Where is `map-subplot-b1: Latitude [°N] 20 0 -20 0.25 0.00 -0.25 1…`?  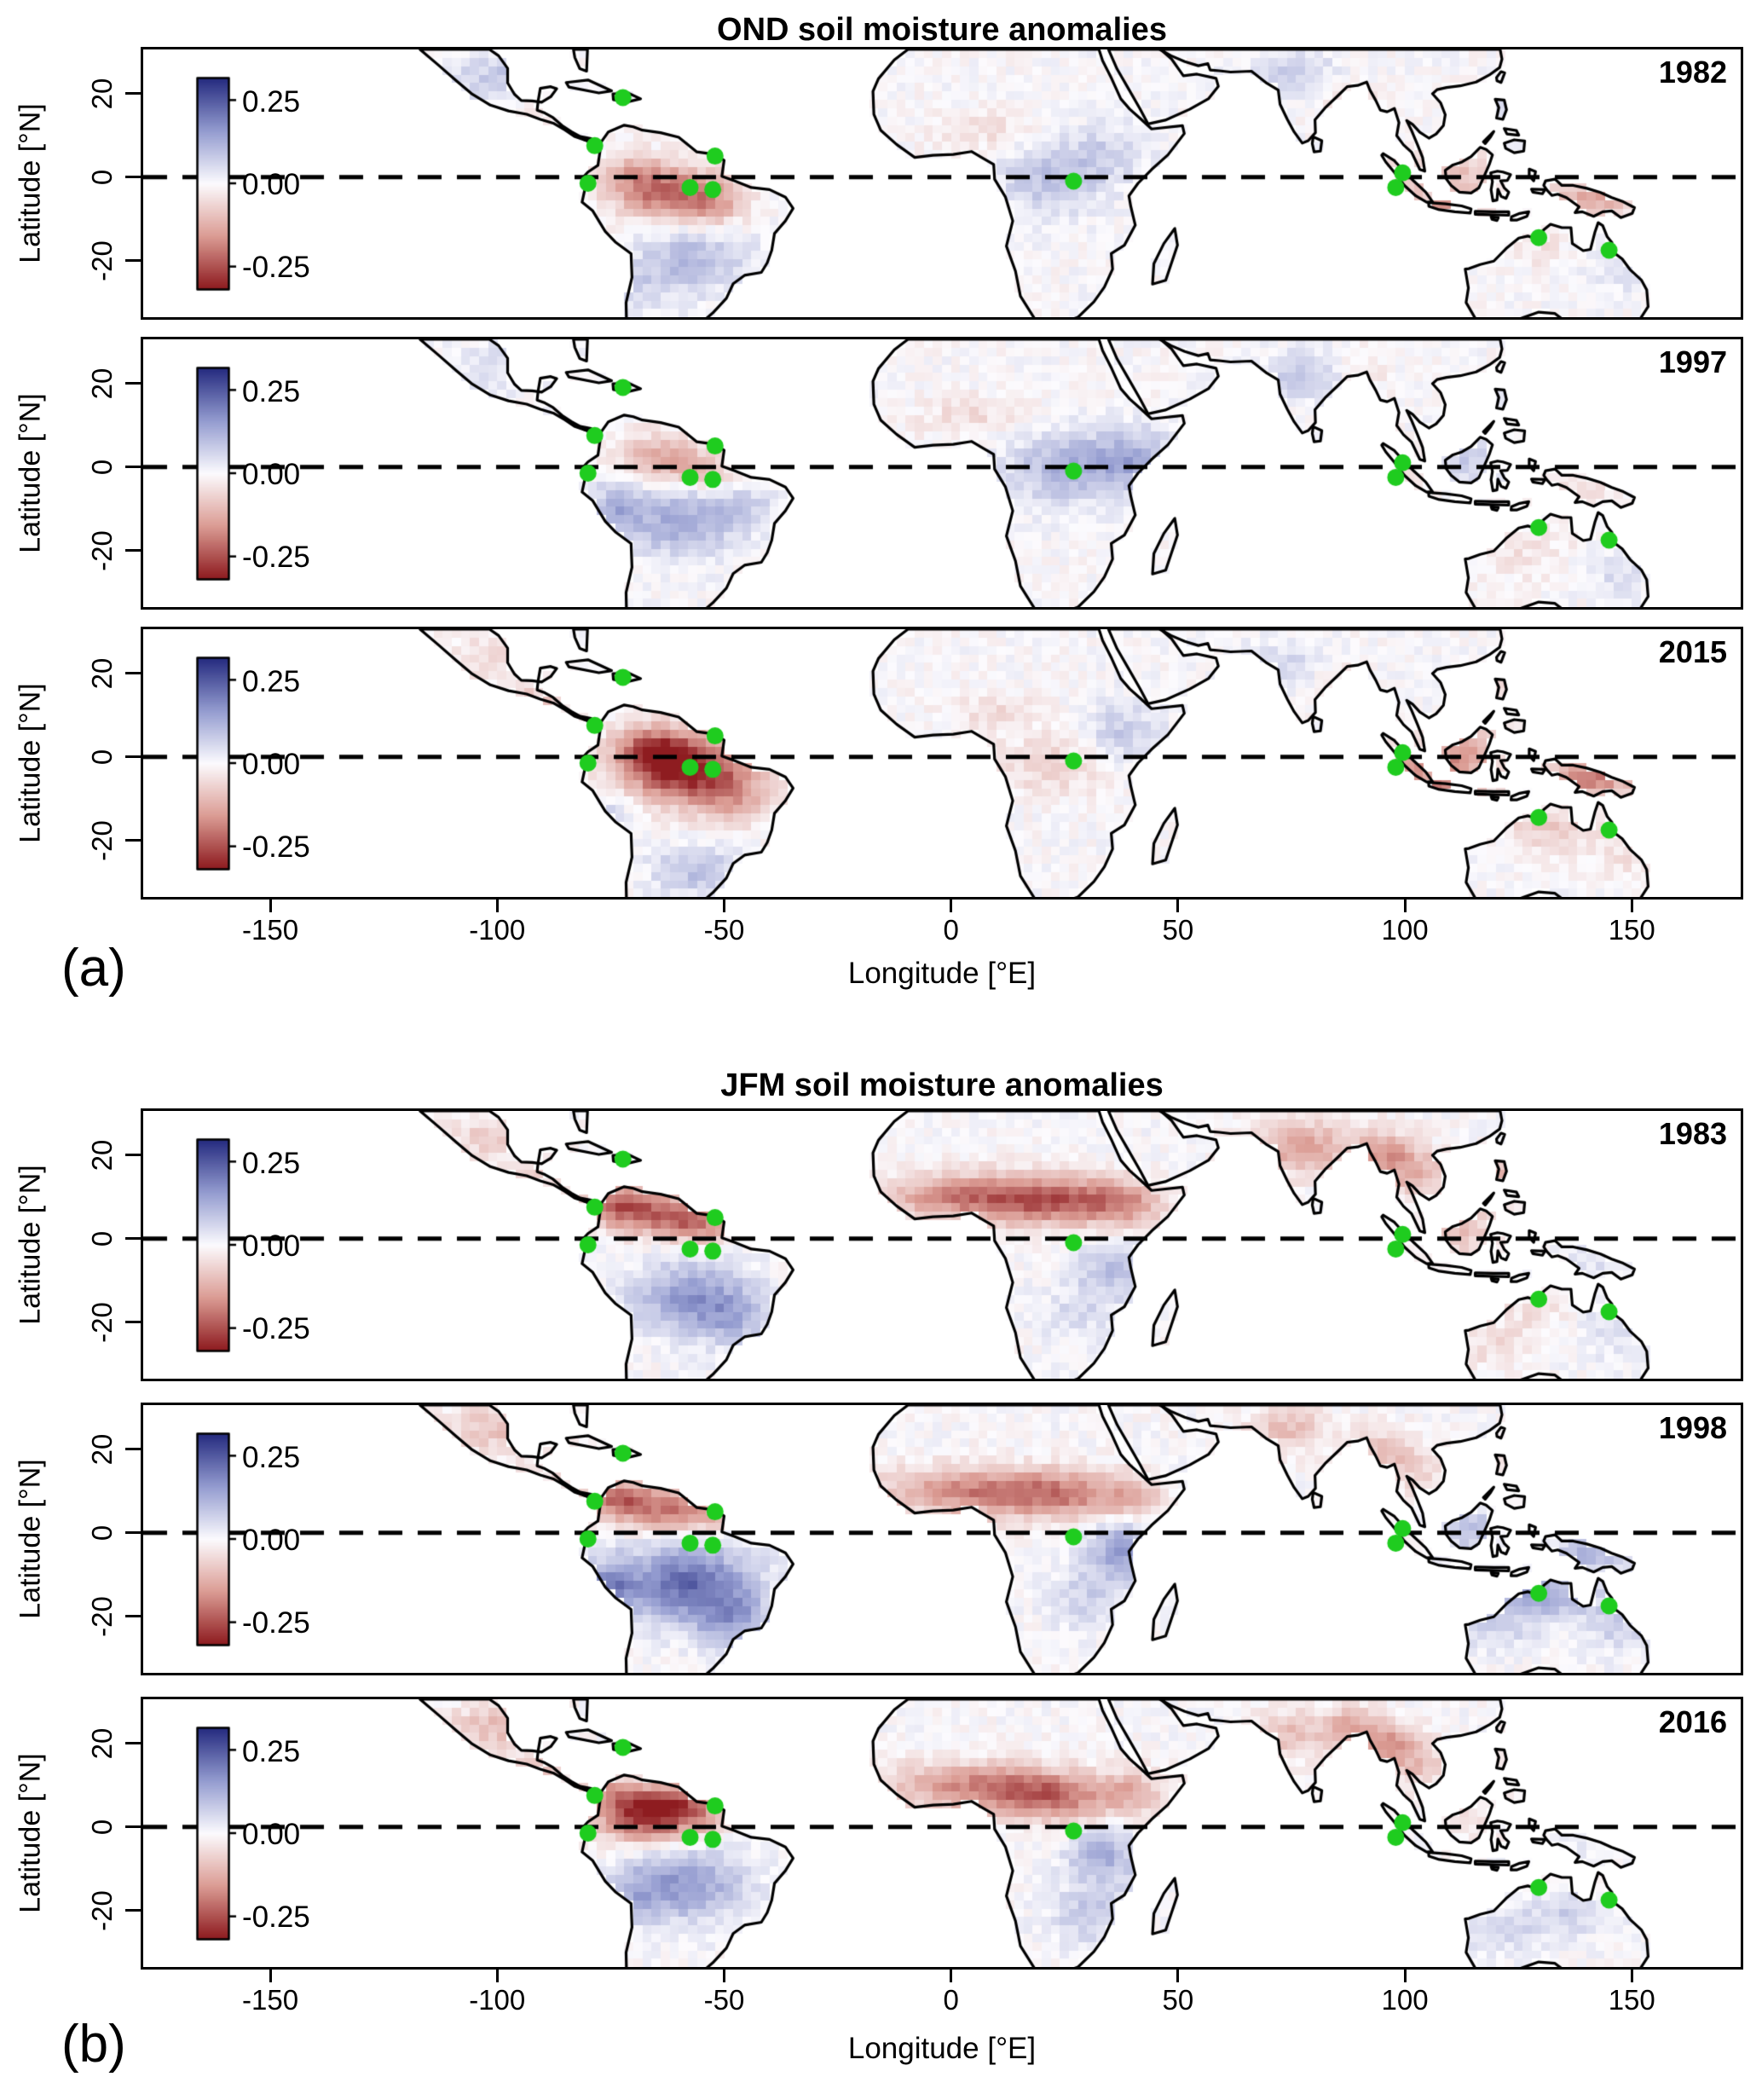 map-subplot-b1: Latitude [°N] 20 0 -20 0.25 0.00 -0.25 1… is located at coordinates (881, 1539).